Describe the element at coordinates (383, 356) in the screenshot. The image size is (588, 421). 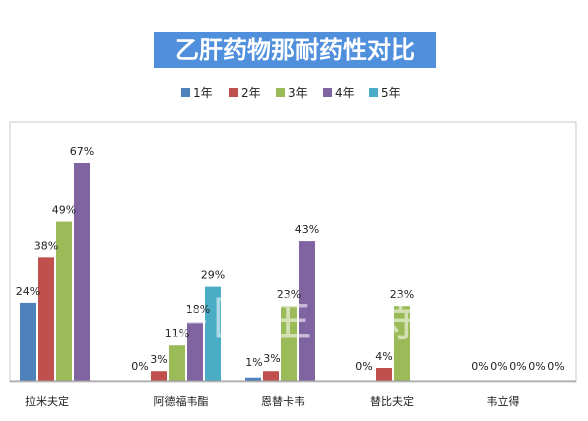
I see `value-label-4-2: 4%` at that location.